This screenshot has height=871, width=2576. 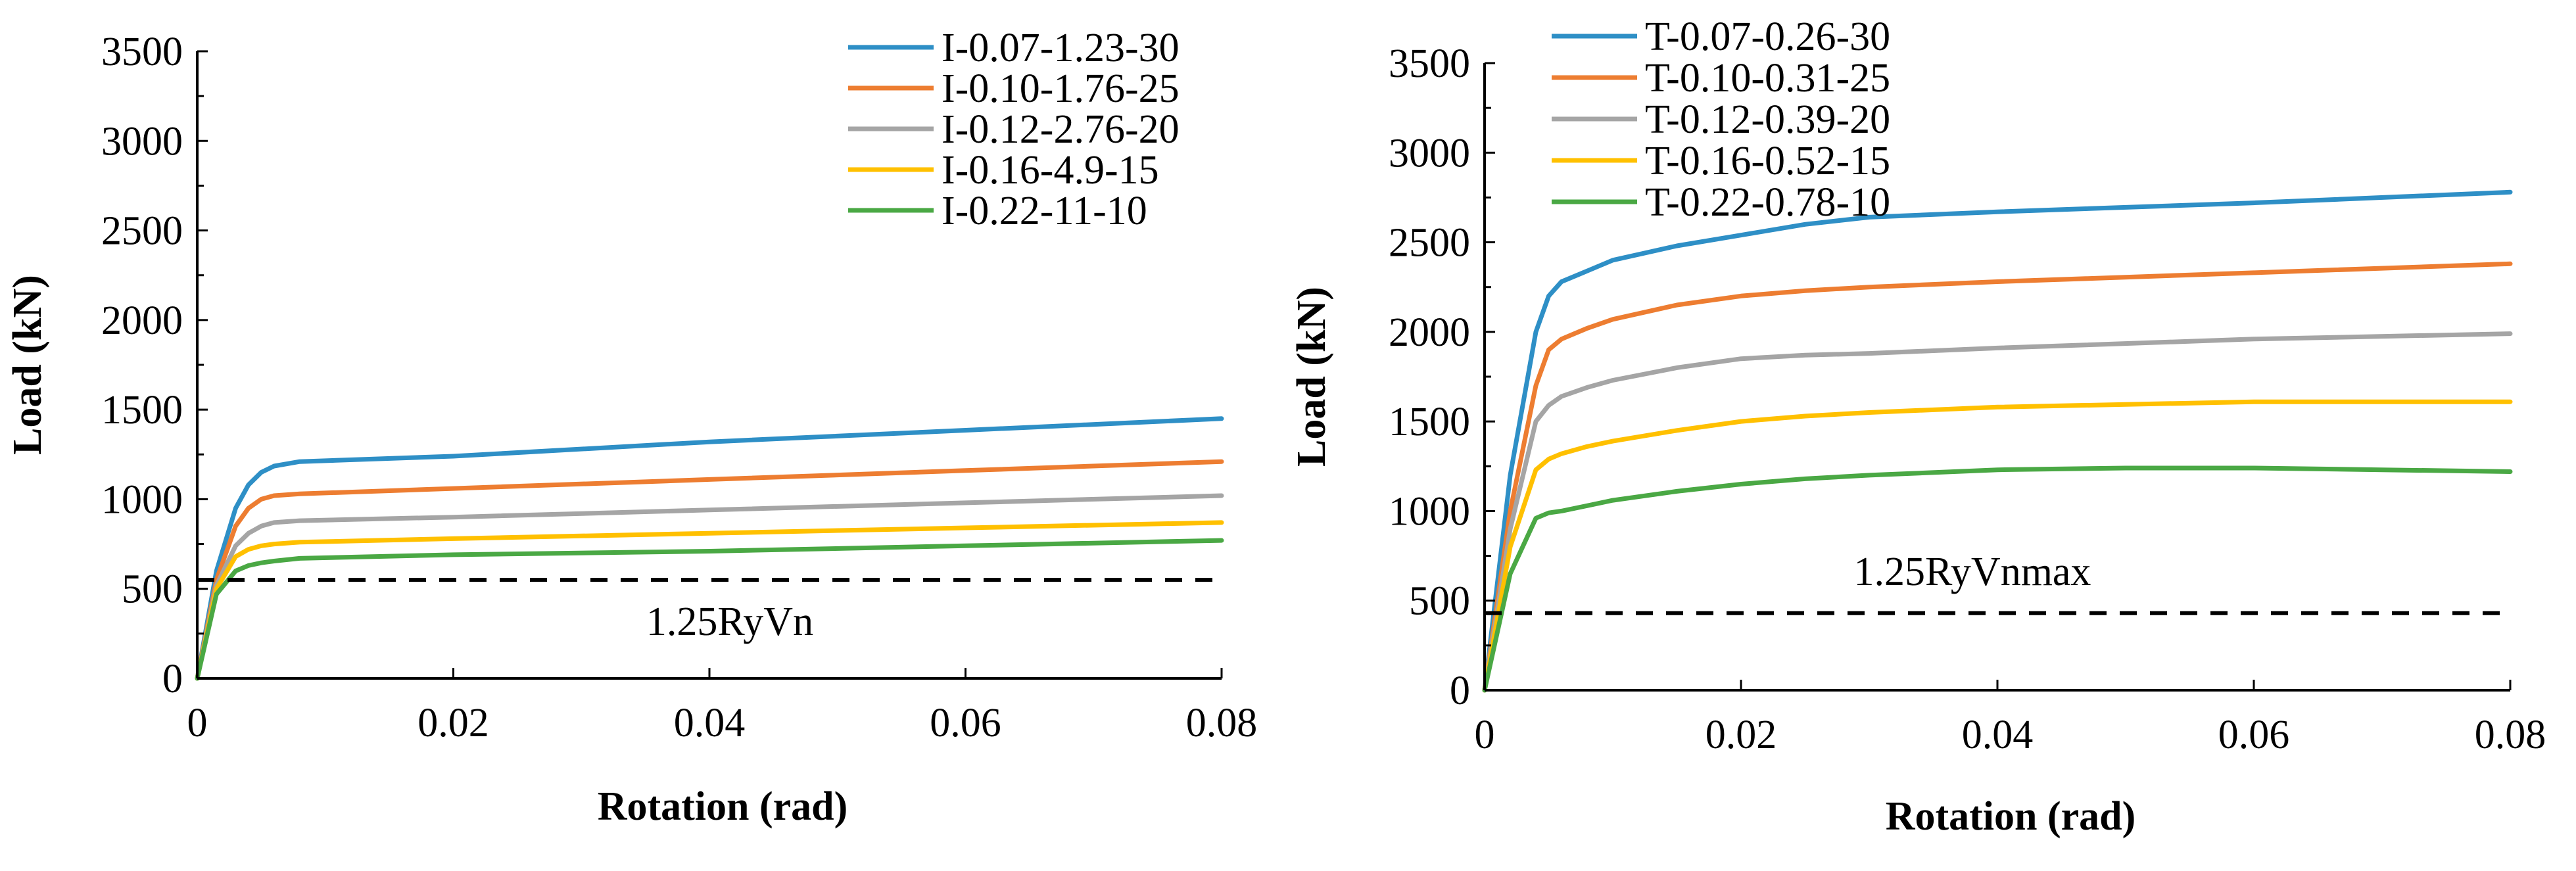 I want to click on left-legend-label-2: I-0.10-1.76-25, so click(x=1061, y=89).